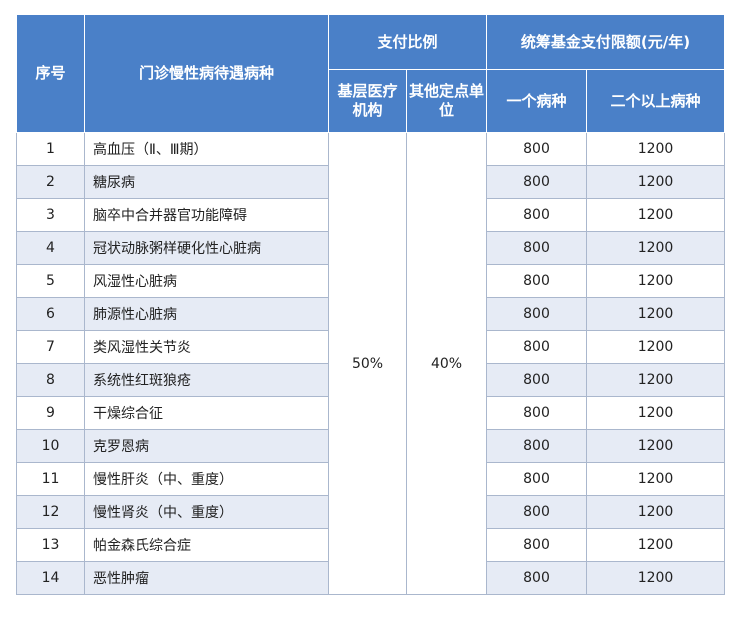 Image resolution: width=740 pixels, height=617 pixels. I want to click on cell-disease-name: 帕金森氏综合症, so click(206, 545).